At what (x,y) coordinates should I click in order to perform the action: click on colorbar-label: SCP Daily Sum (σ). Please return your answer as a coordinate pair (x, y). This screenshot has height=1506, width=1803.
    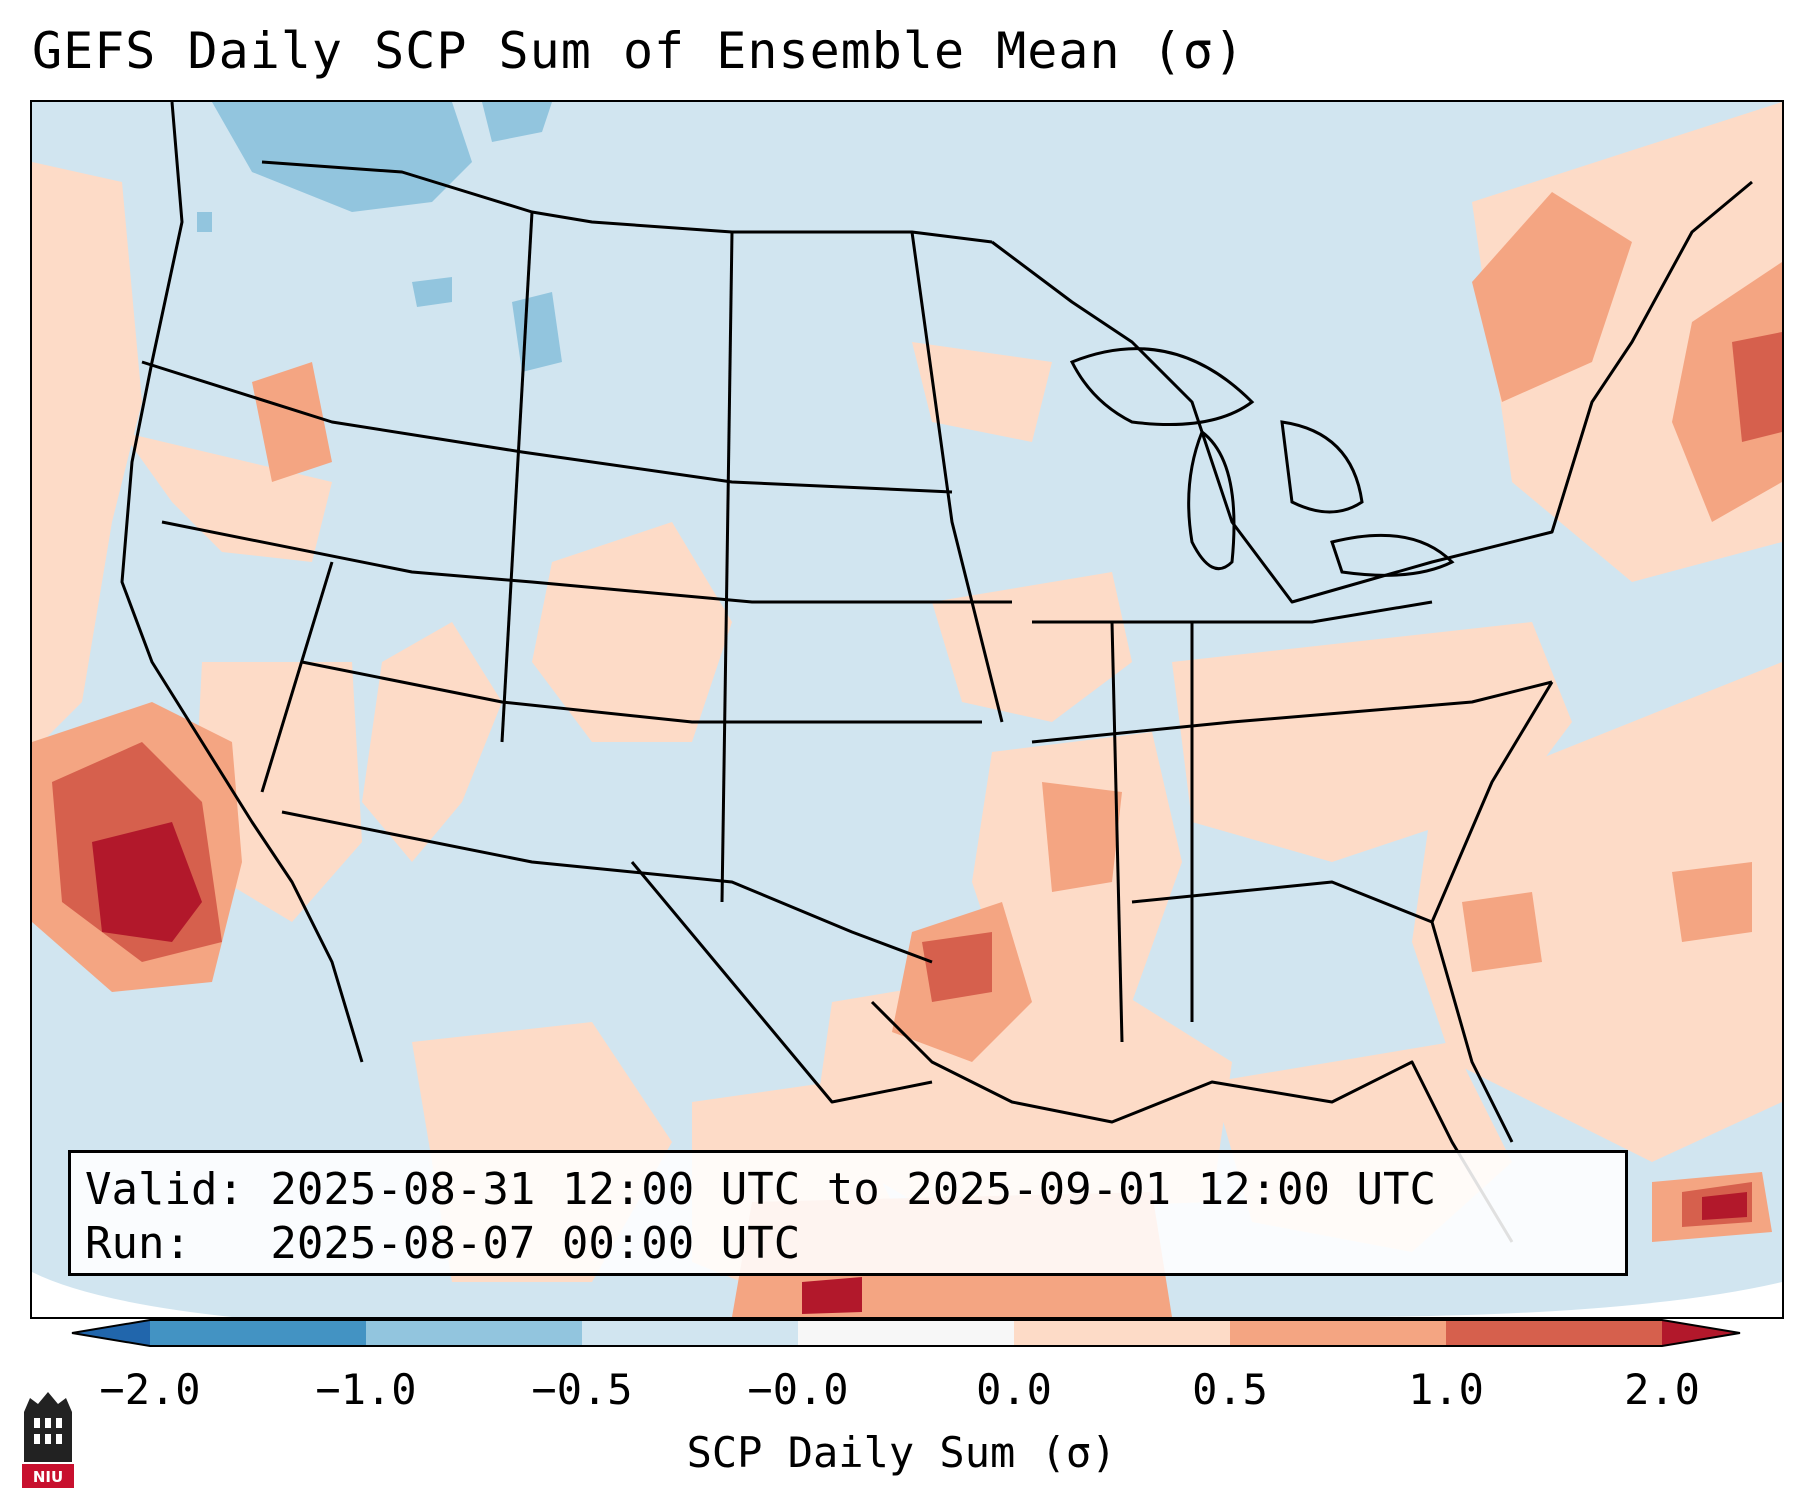
    Looking at the image, I should click on (901, 1452).